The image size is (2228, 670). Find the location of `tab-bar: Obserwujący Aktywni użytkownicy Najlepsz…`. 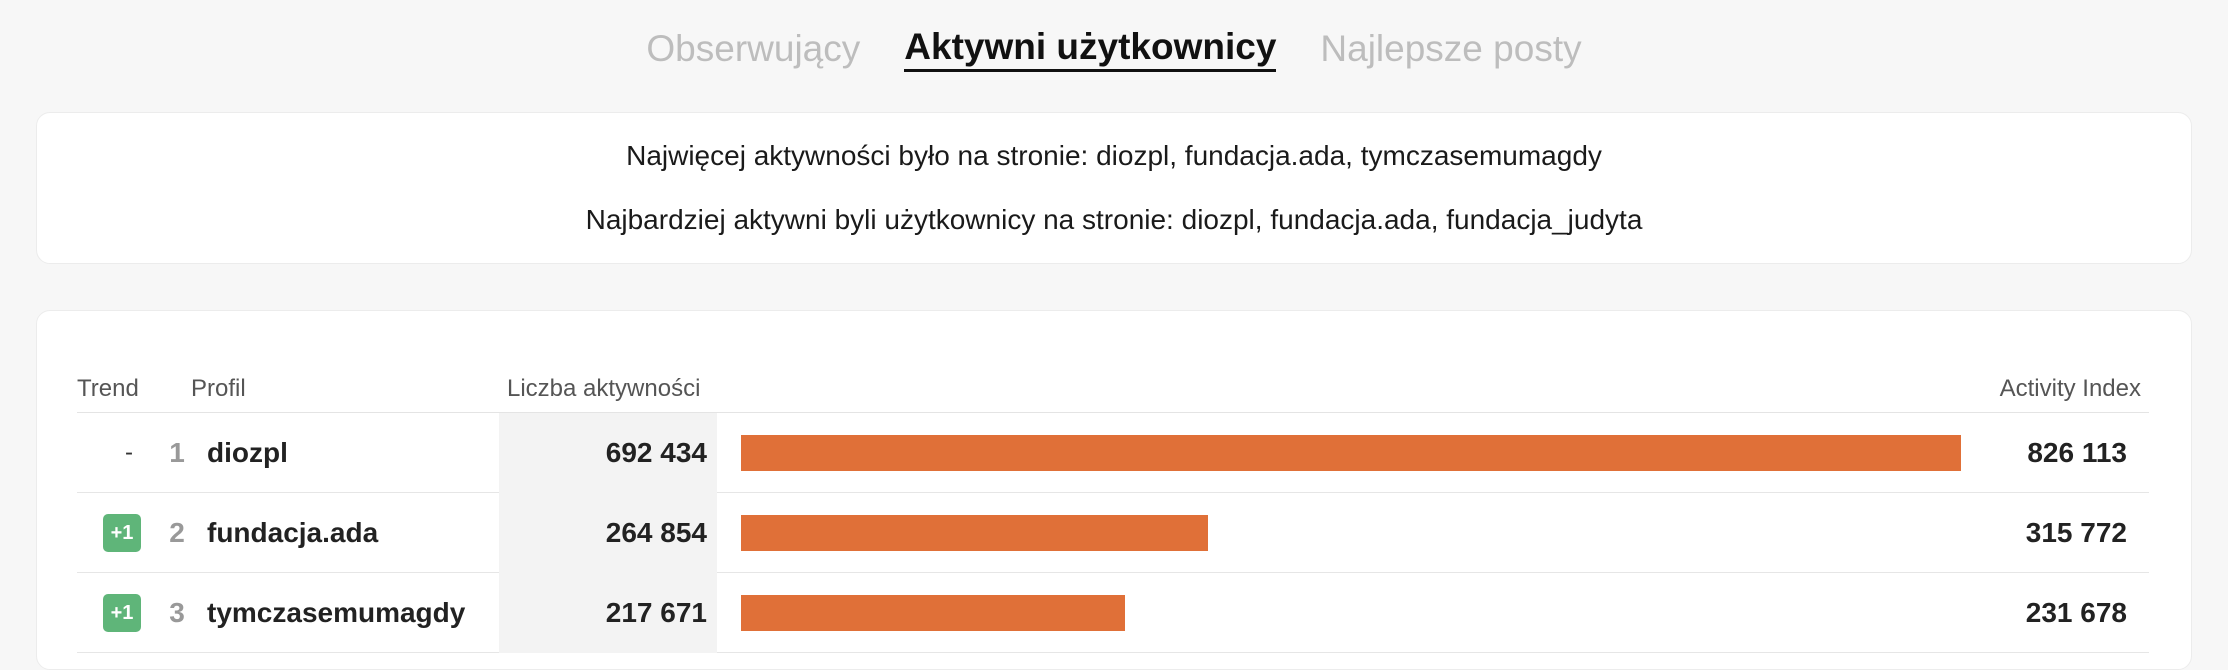

tab-bar: Obserwujący Aktywni użytkownicy Najlepsz… is located at coordinates (1114, 50).